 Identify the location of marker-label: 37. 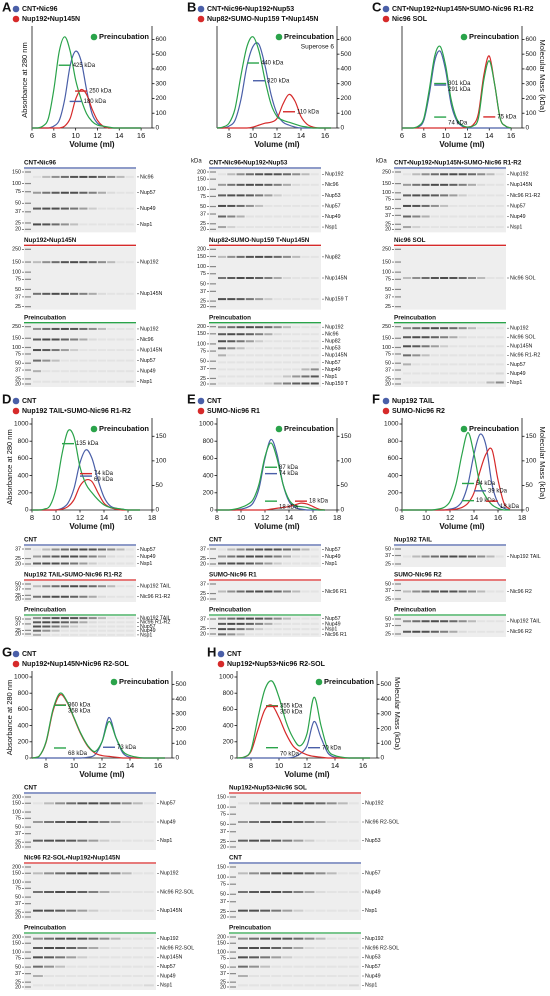
(203, 619).